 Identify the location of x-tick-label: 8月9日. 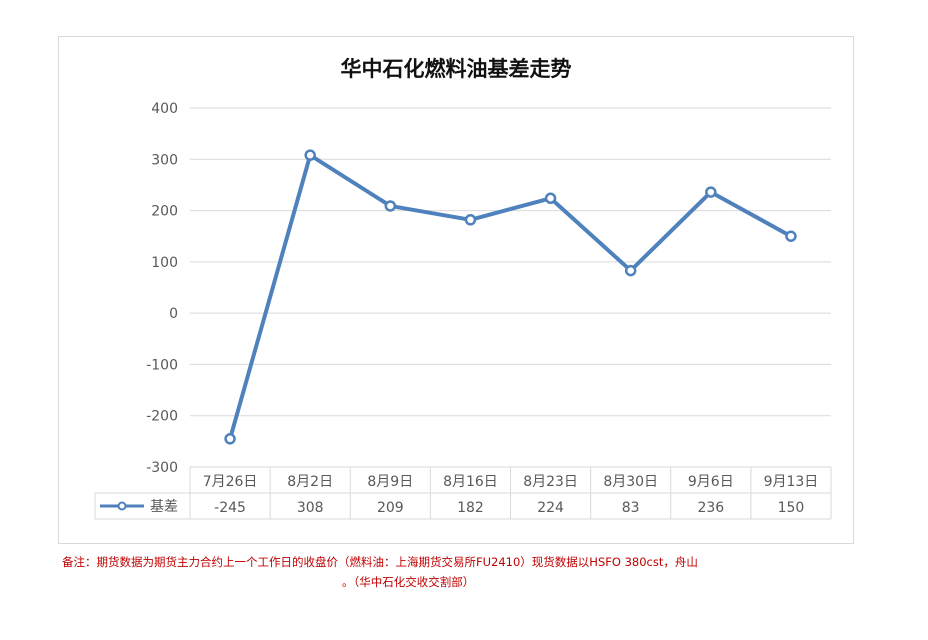
(390, 482).